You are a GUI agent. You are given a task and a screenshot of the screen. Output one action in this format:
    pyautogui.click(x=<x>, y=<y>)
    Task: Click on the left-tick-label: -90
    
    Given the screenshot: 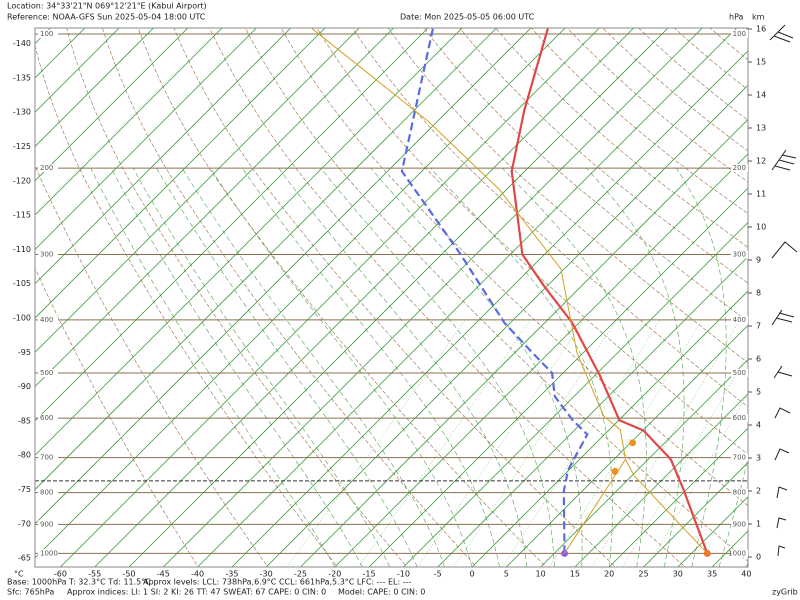 What is the action you would take?
    pyautogui.click(x=24, y=386)
    